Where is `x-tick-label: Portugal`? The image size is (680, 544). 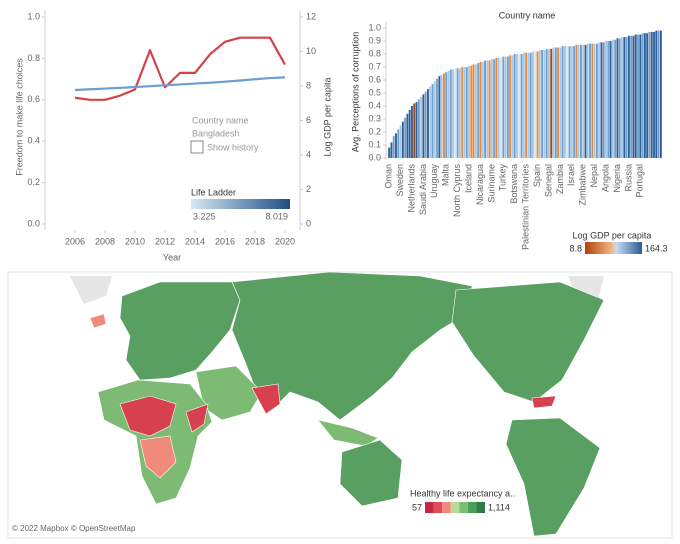 x-tick-label: Portugal is located at coordinates (640, 181).